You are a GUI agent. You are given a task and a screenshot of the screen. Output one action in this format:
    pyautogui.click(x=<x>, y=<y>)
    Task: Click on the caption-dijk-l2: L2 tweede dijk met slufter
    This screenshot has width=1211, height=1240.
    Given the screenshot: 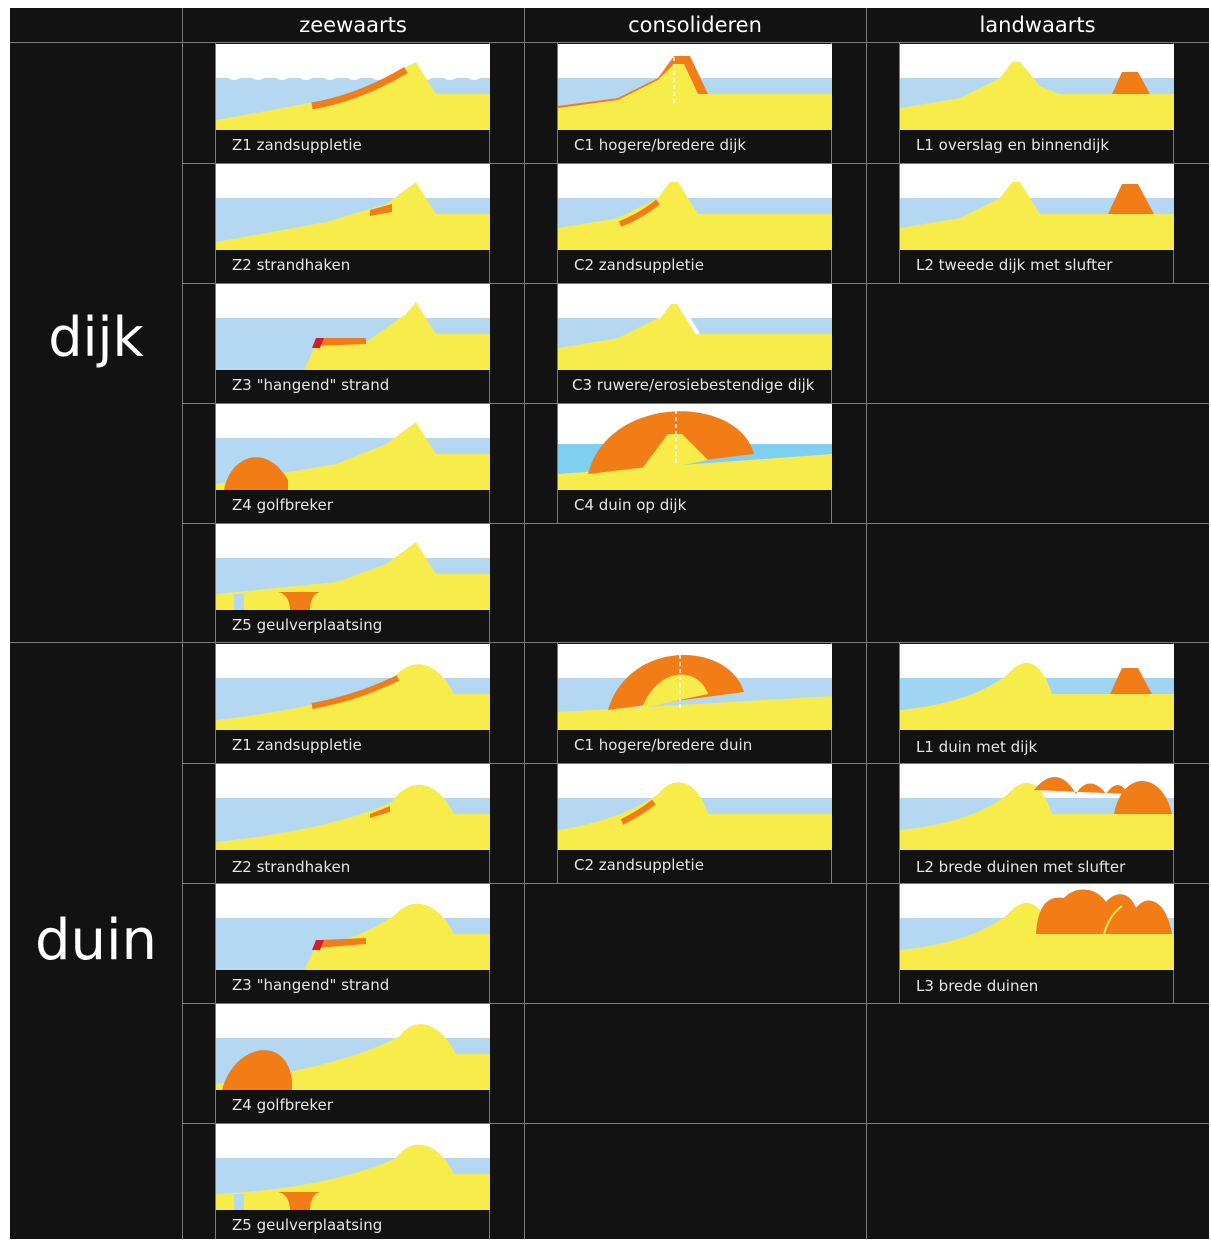 What is the action you would take?
    pyautogui.click(x=1014, y=265)
    